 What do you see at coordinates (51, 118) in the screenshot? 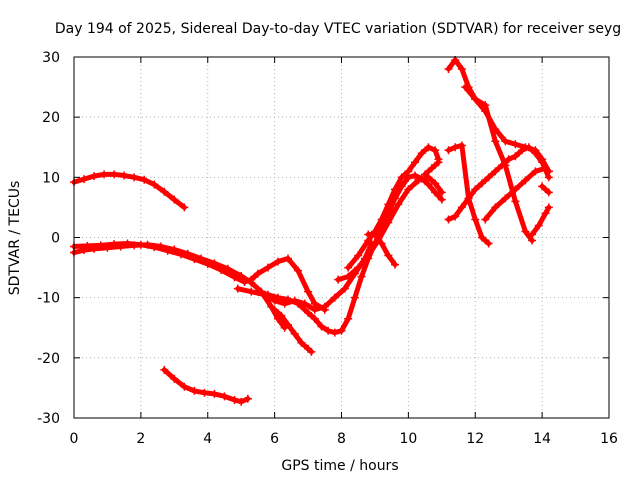
I see `y-tick-label: 20` at bounding box center [51, 118].